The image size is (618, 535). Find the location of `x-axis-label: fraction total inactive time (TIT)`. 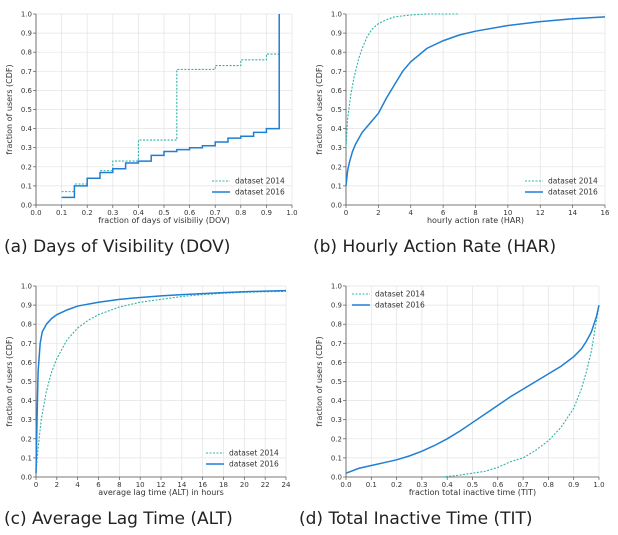

x-axis-label: fraction total inactive time (TIT) is located at coordinates (472, 492).